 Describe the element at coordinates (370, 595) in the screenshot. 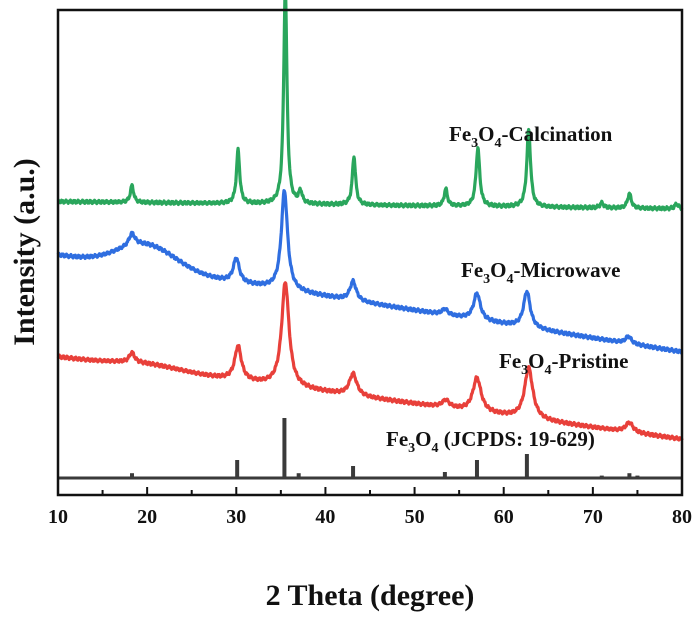

I see `x-axis-title: 2 Theta (degree)` at that location.